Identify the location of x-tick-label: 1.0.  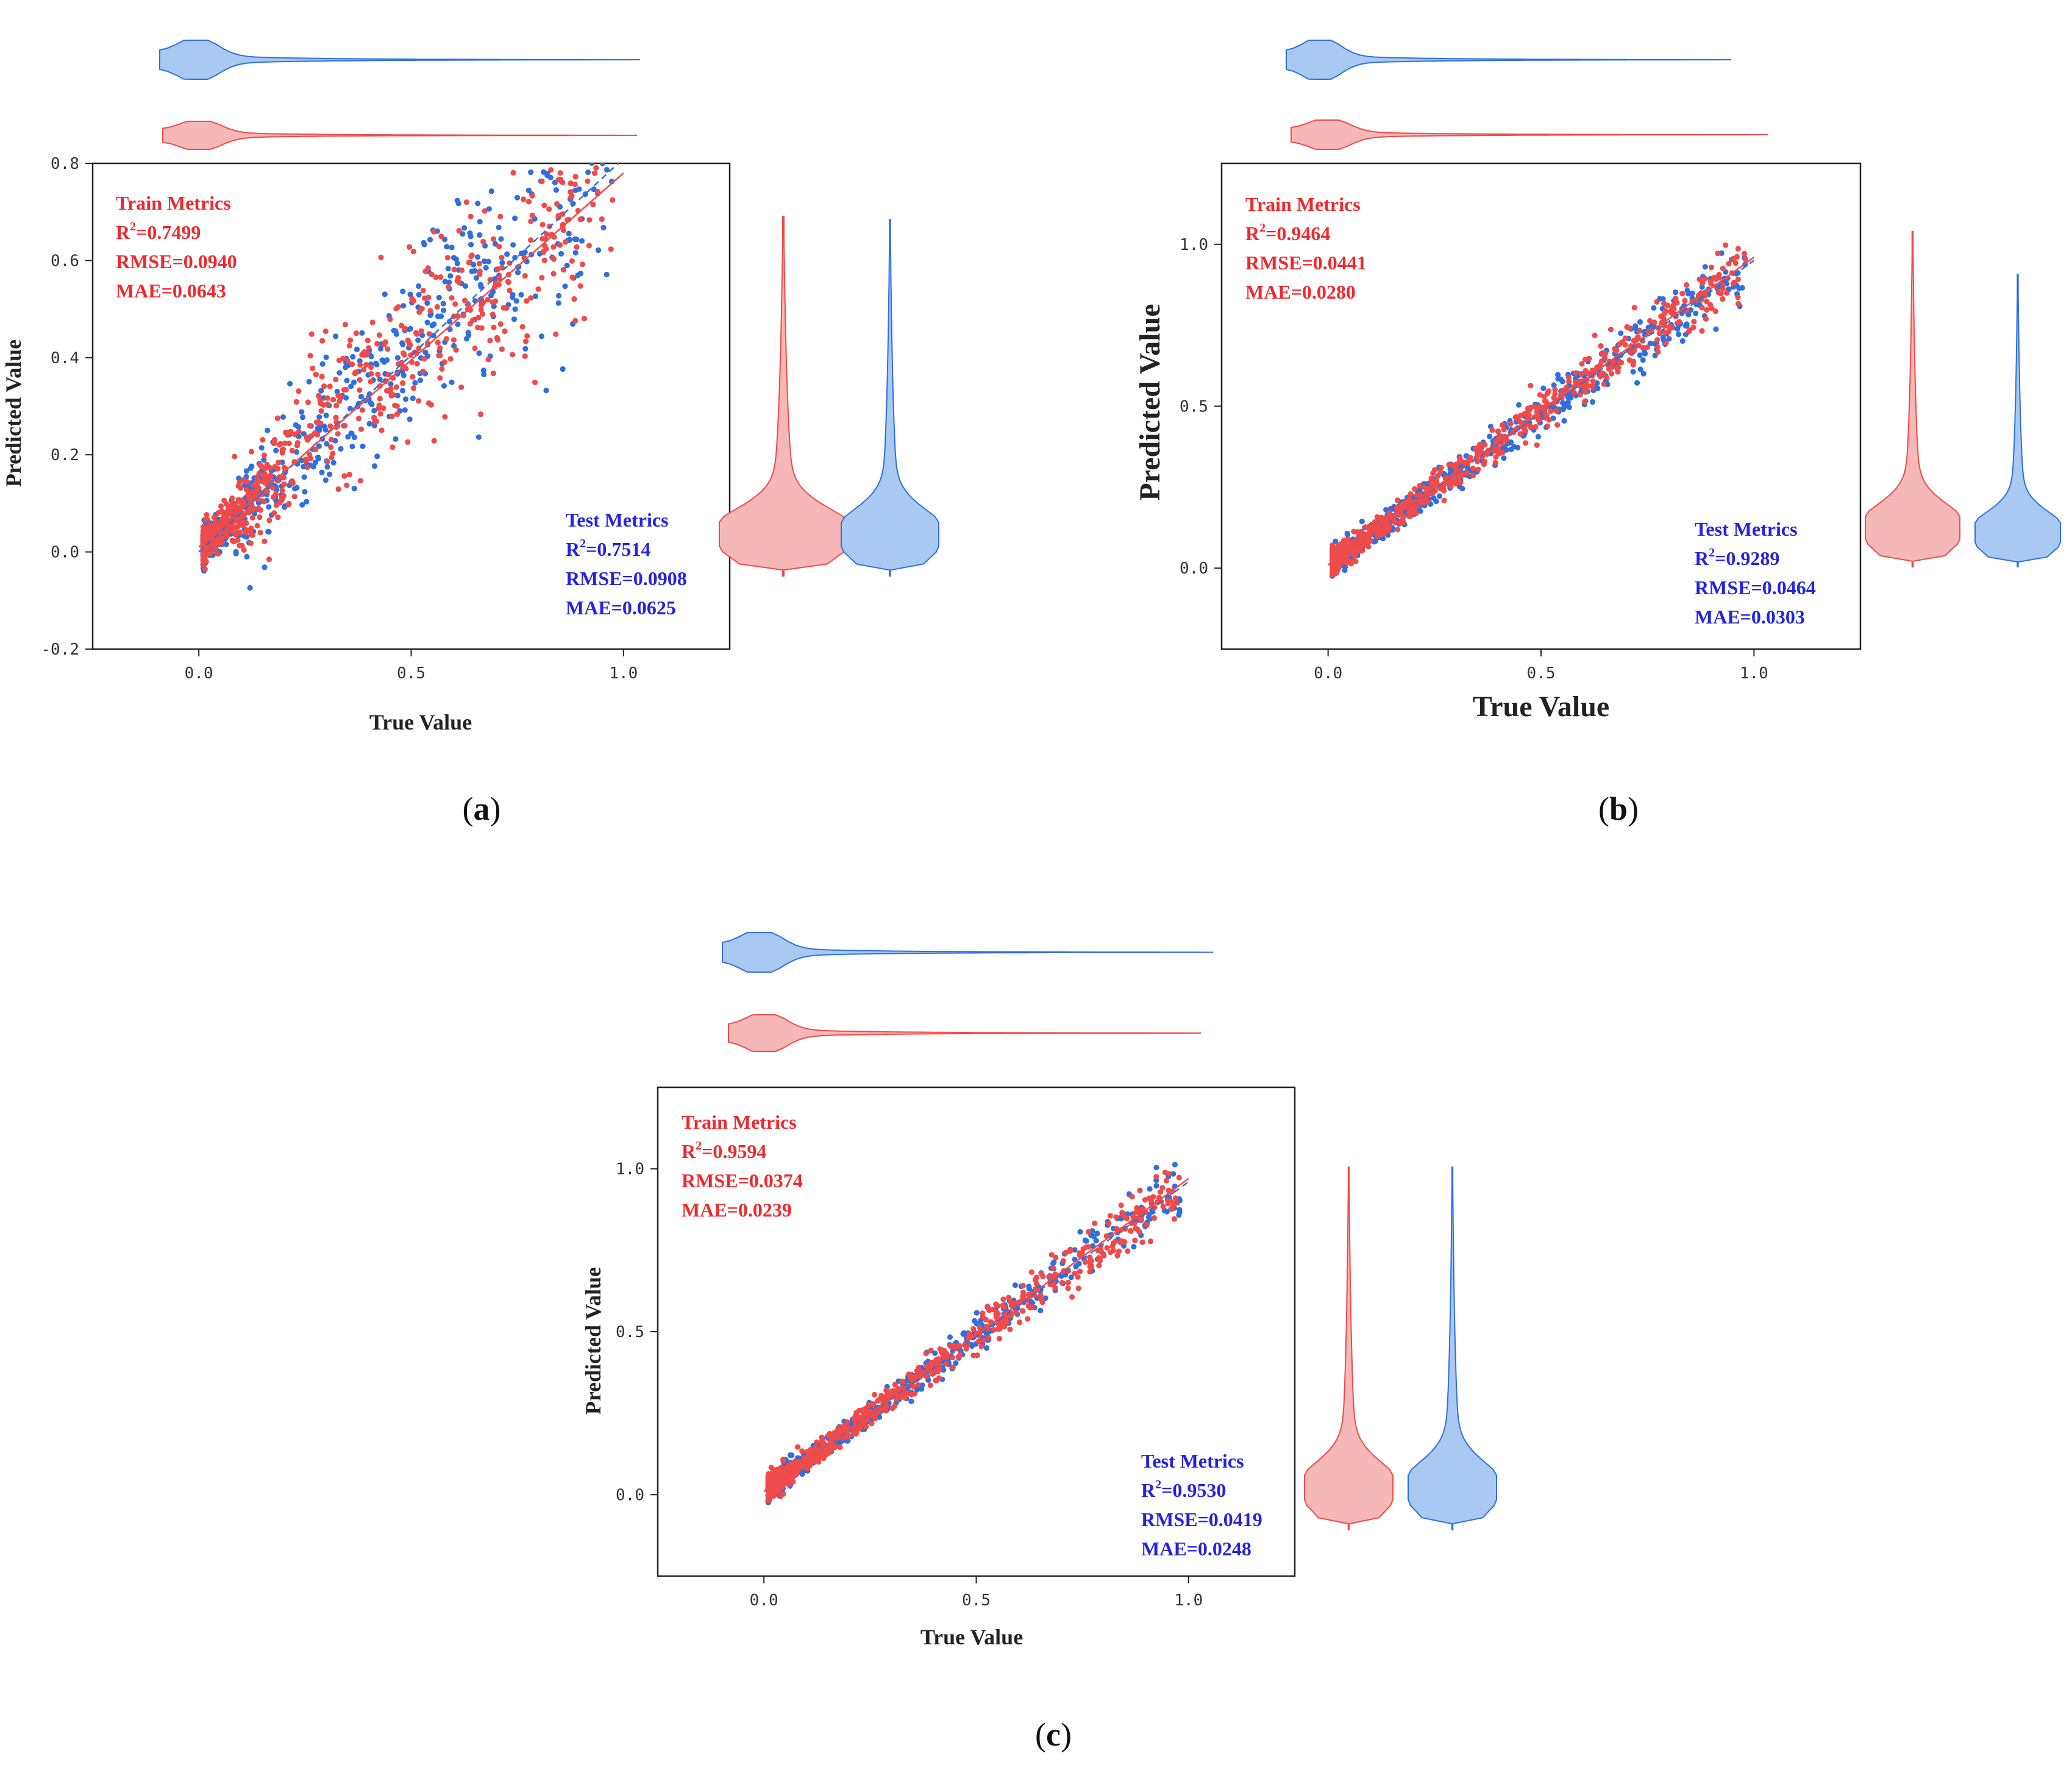
(1754, 673).